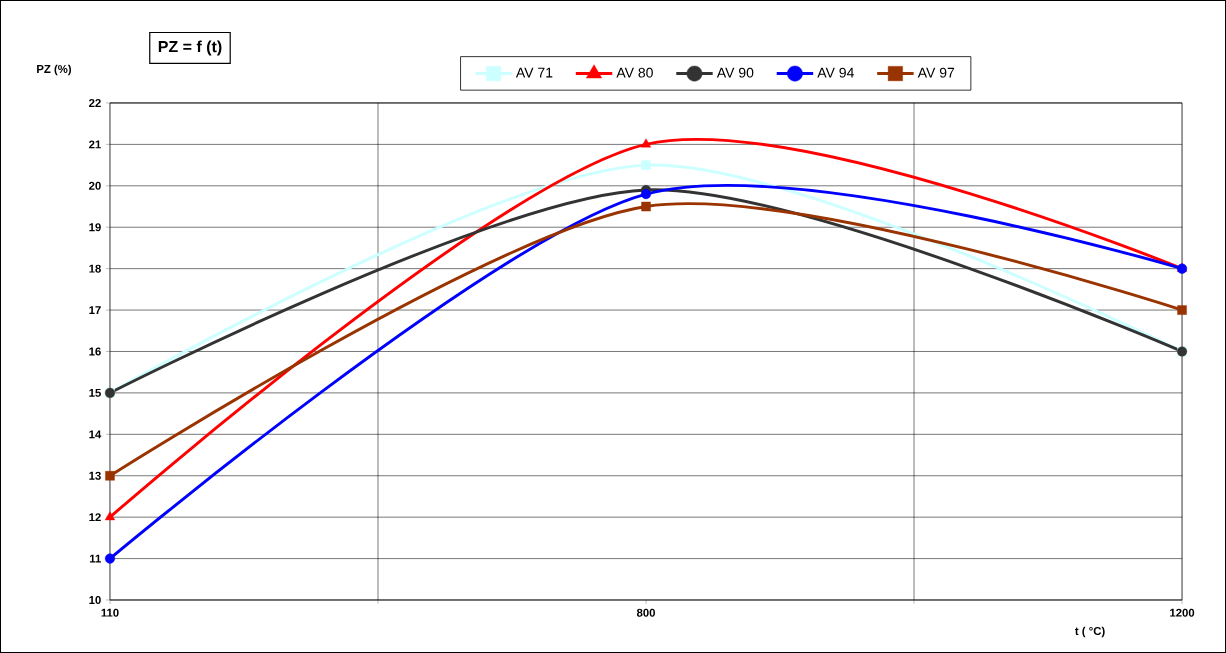  I want to click on legend-label: AV 80, so click(634, 72).